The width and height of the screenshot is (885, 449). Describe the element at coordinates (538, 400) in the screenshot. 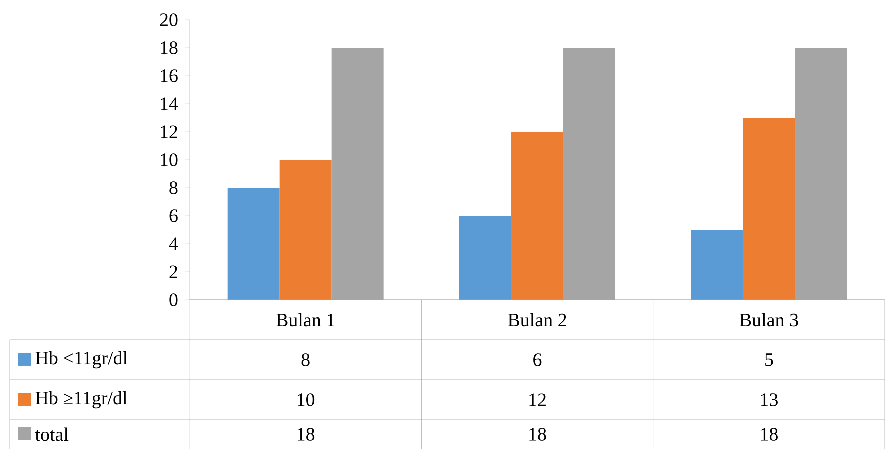

I see `data-label: 12` at that location.